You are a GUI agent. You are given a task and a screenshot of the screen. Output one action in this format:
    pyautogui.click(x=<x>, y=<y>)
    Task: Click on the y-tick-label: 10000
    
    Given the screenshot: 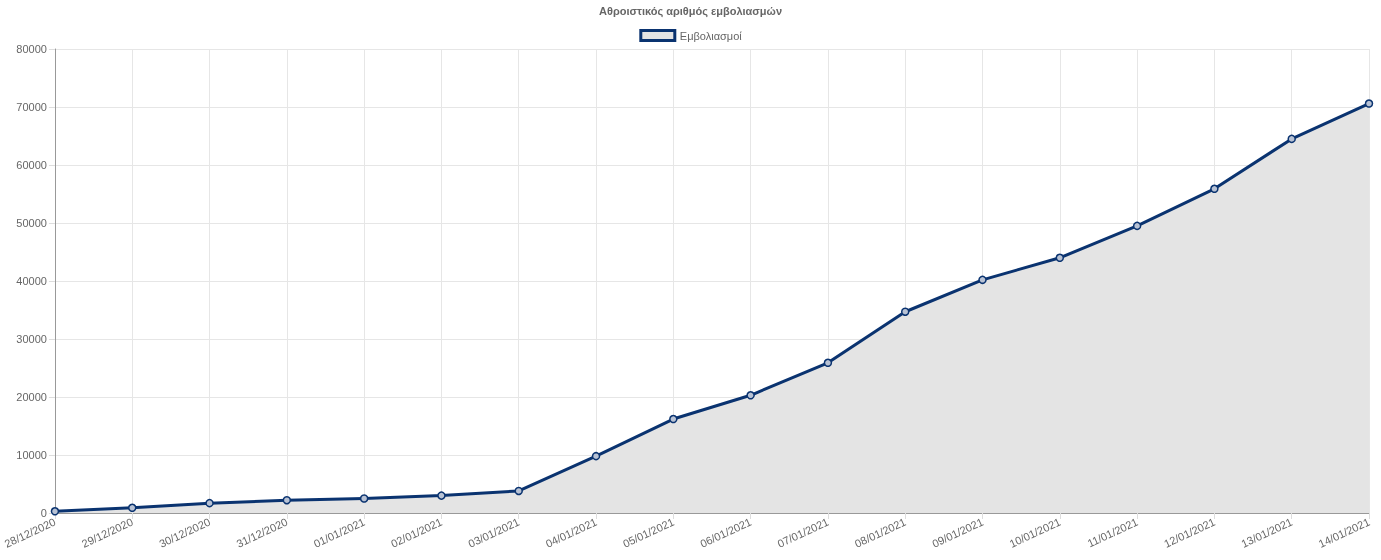 What is the action you would take?
    pyautogui.click(x=31, y=455)
    